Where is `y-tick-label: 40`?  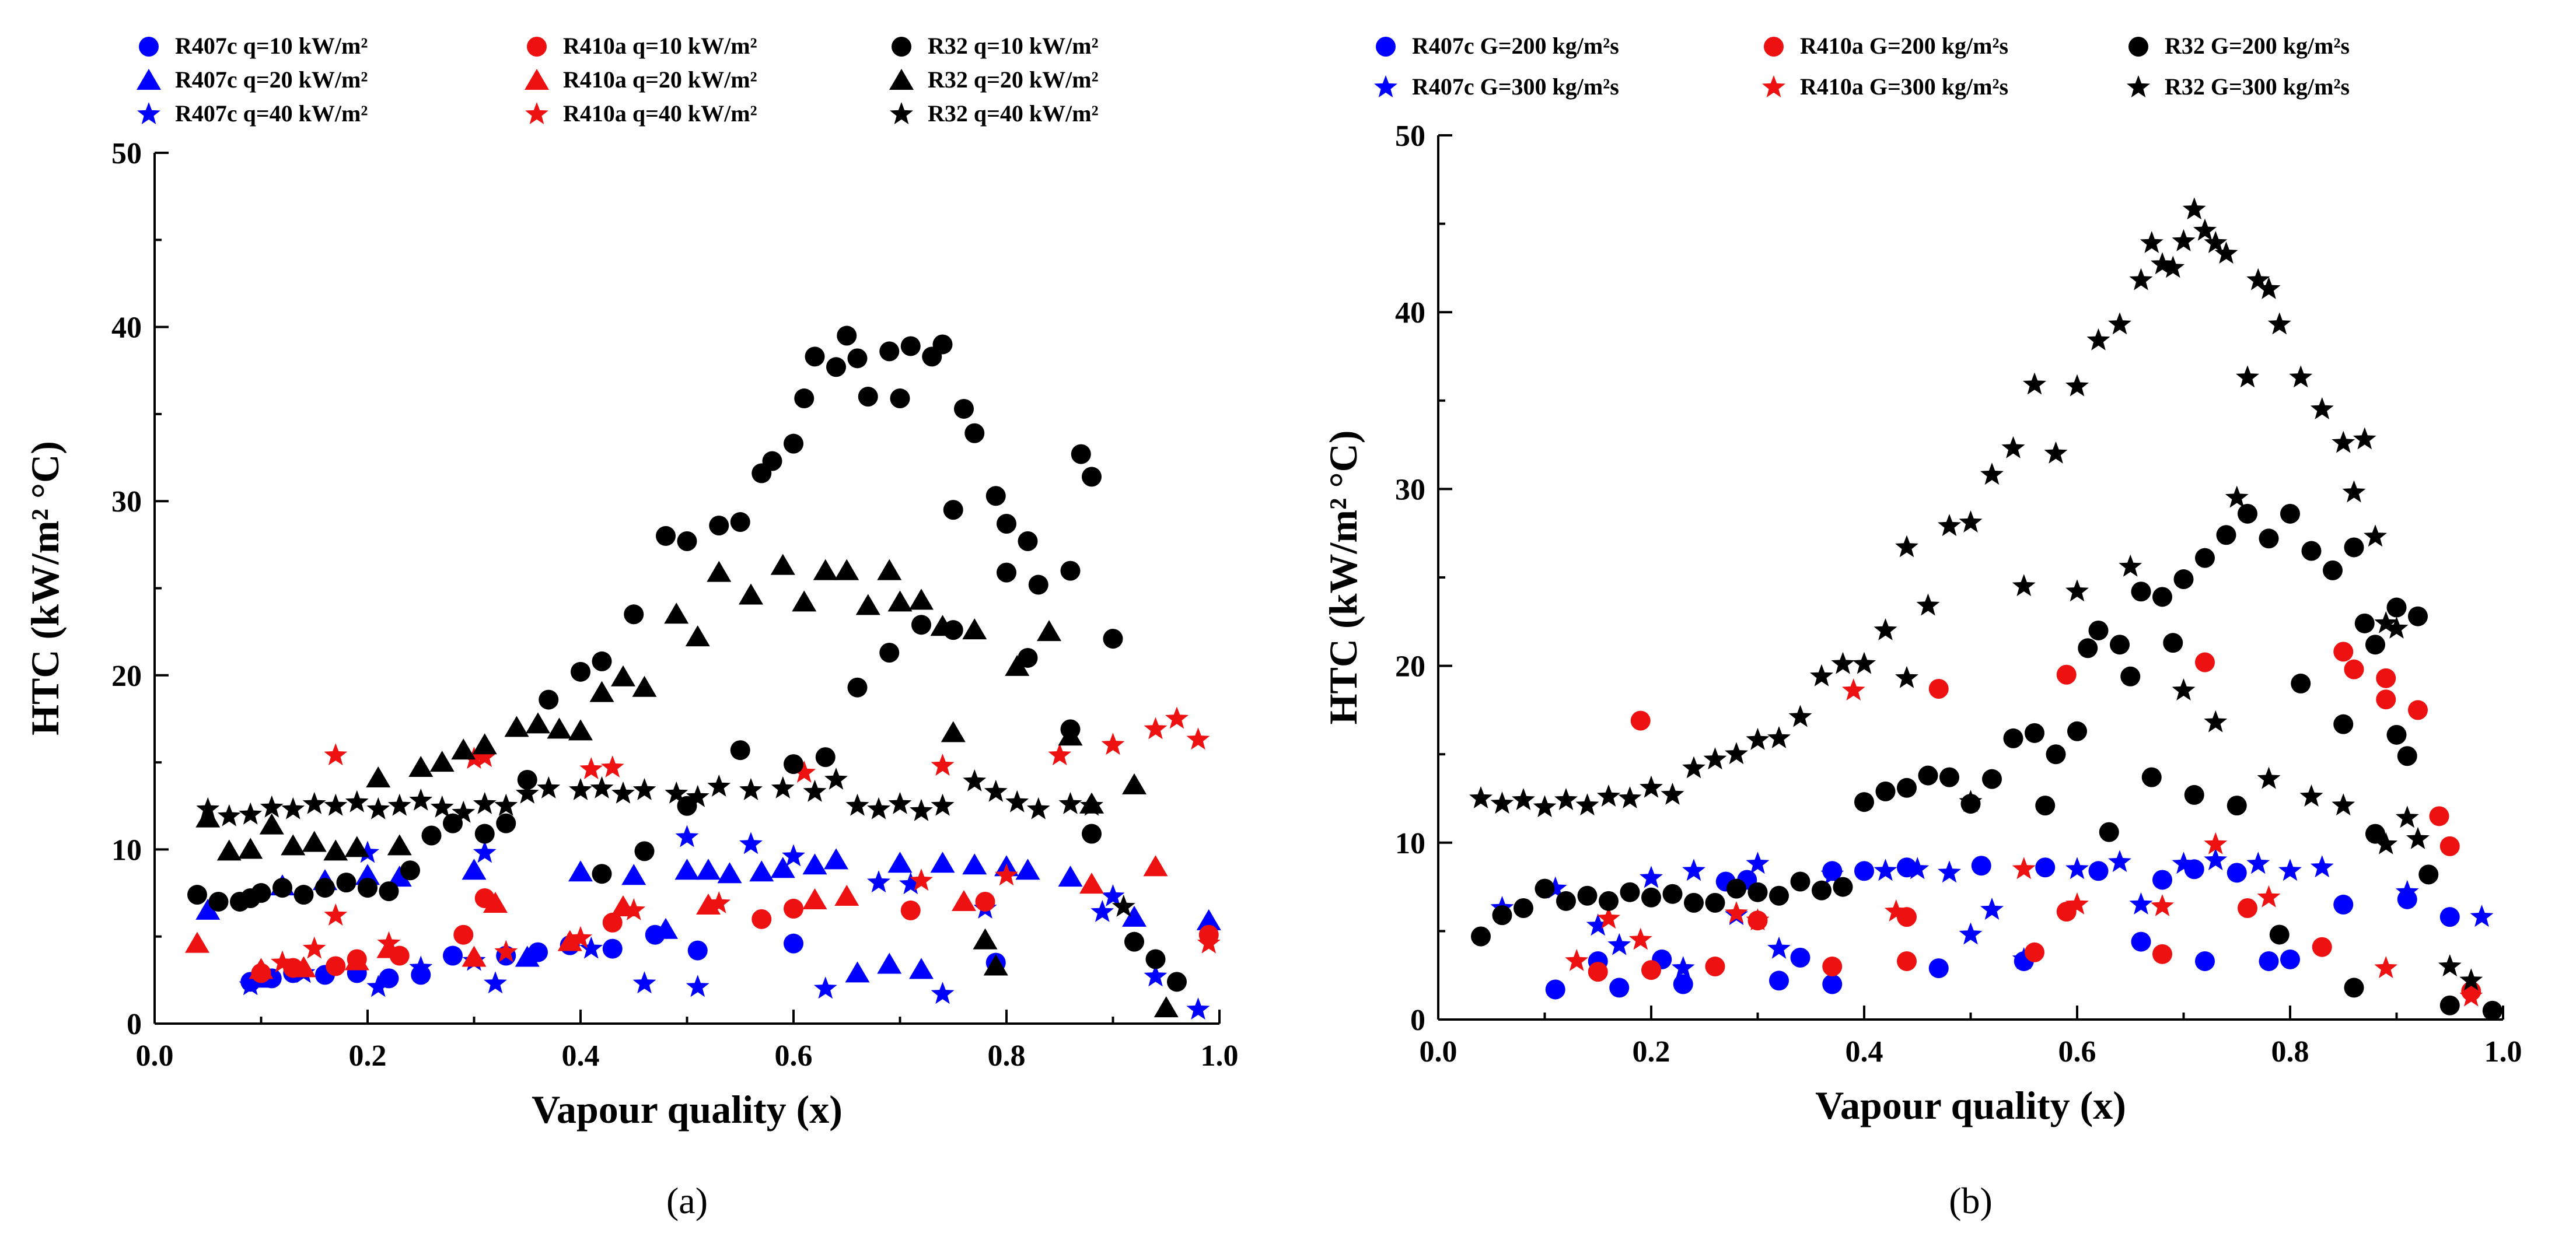 y-tick-label: 40 is located at coordinates (1410, 313).